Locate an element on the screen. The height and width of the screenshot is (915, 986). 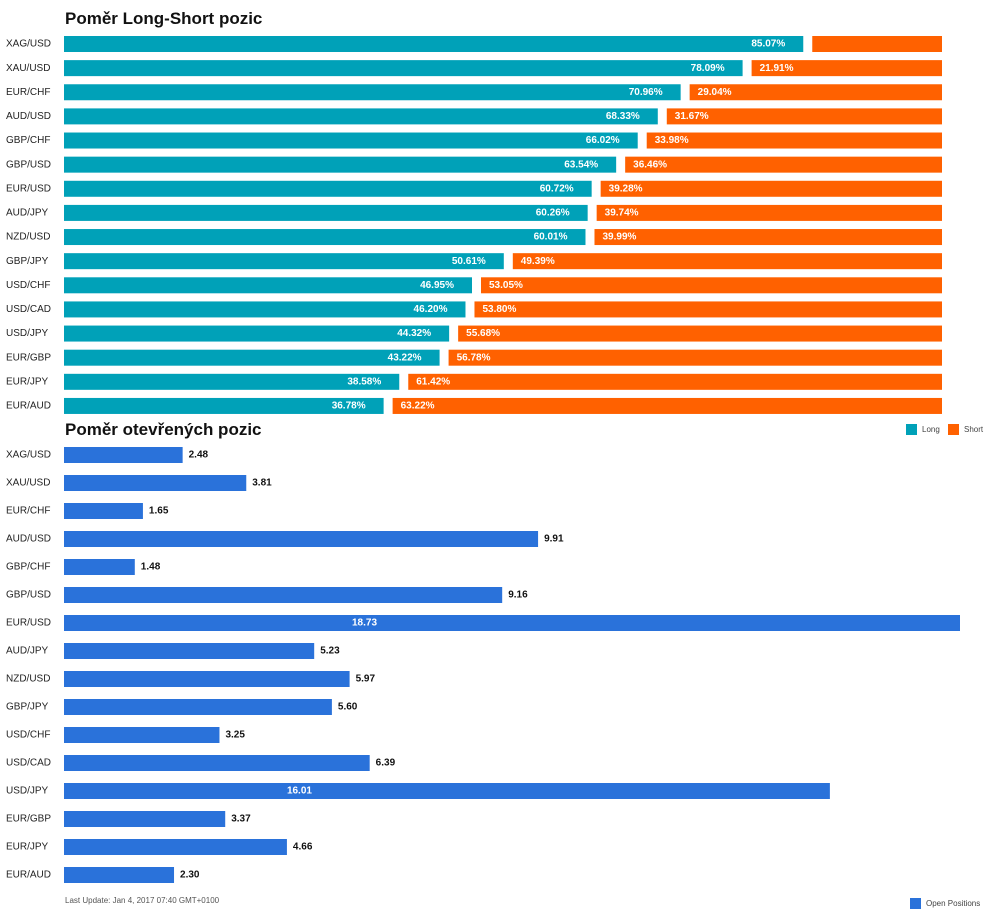
long-value-label: 38.58% is located at coordinates (364, 381).